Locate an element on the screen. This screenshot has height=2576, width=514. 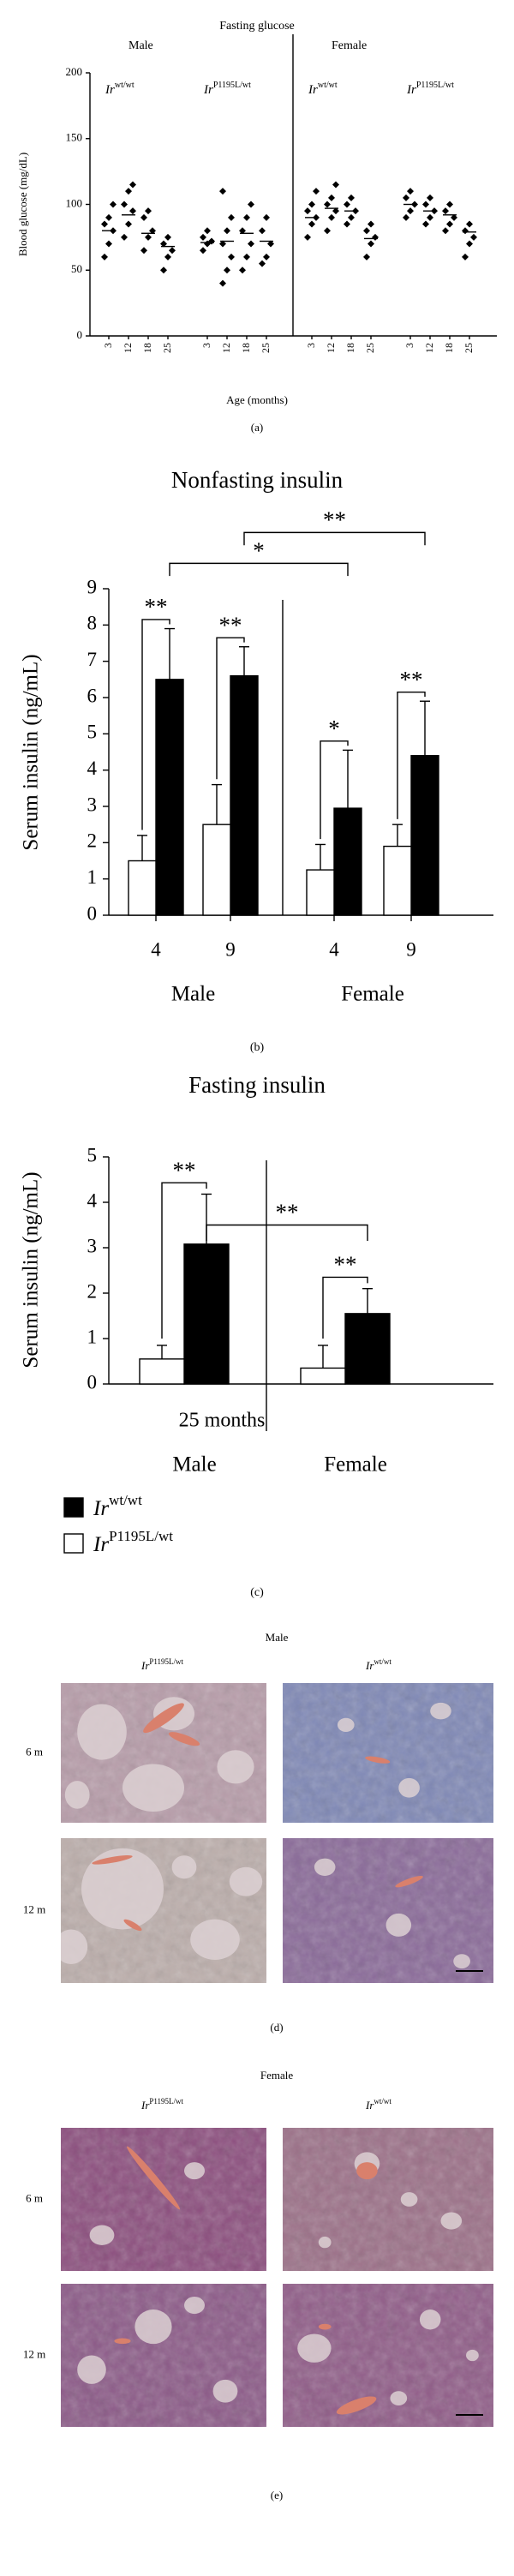
x-axis-label: 25 months is located at coordinates (223, 1421).